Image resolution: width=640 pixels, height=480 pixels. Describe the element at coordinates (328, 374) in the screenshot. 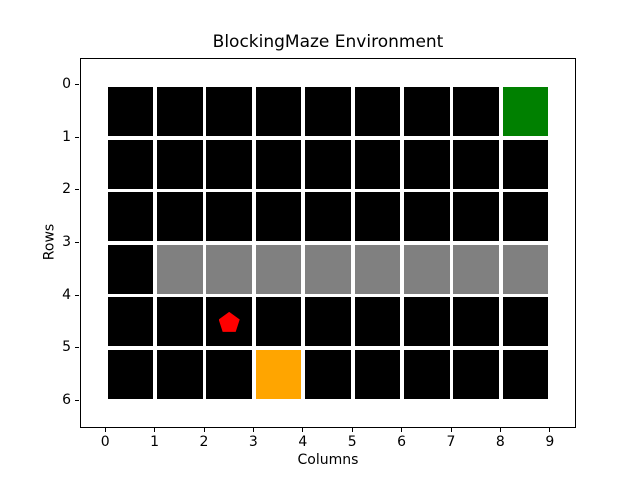

I see `maze-cell-r5-c4-black` at that location.